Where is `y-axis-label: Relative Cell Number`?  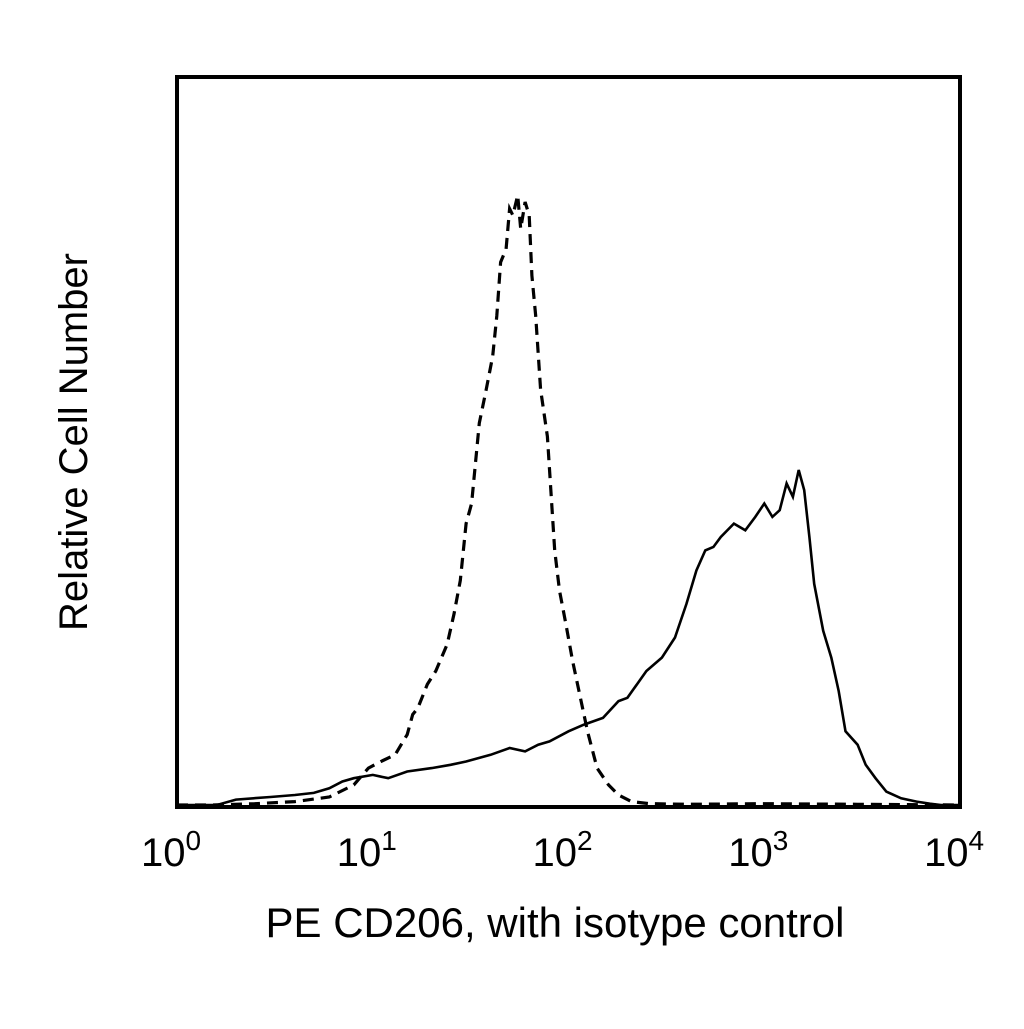 y-axis-label: Relative Cell Number is located at coordinates (74, 442).